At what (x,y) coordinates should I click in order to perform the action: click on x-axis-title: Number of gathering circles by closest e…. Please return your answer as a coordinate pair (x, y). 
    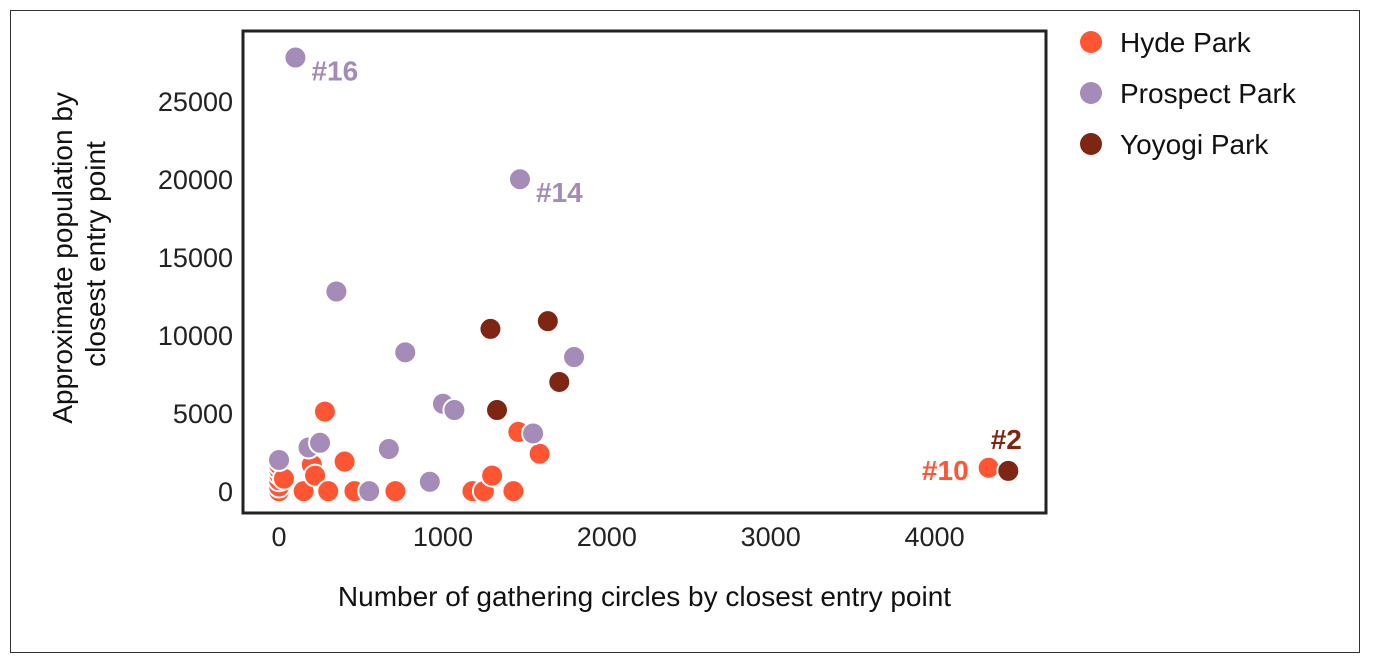
    Looking at the image, I should click on (644, 596).